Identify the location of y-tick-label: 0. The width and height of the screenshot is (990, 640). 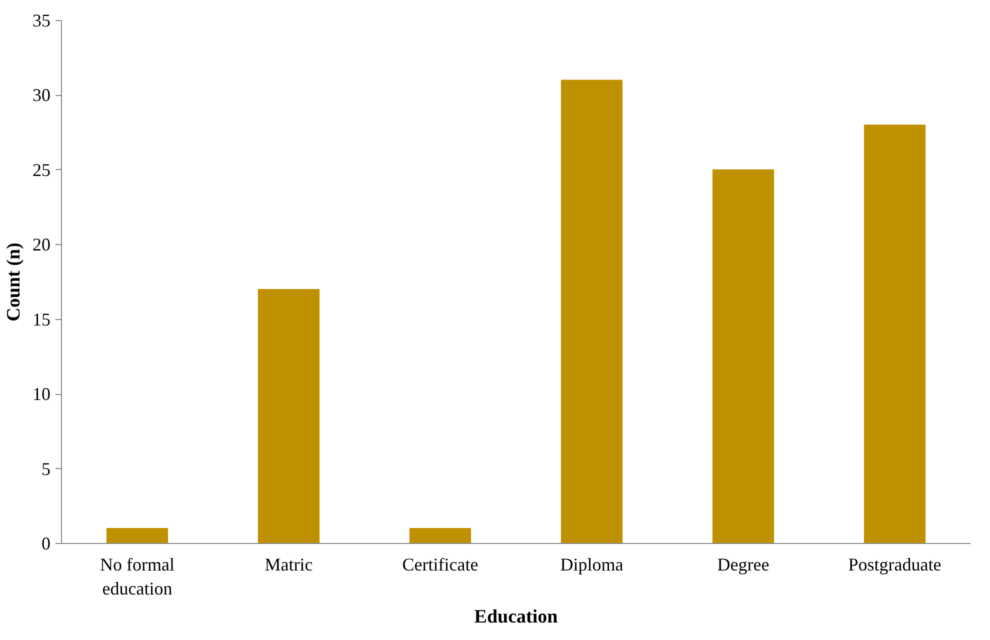
(46, 544).